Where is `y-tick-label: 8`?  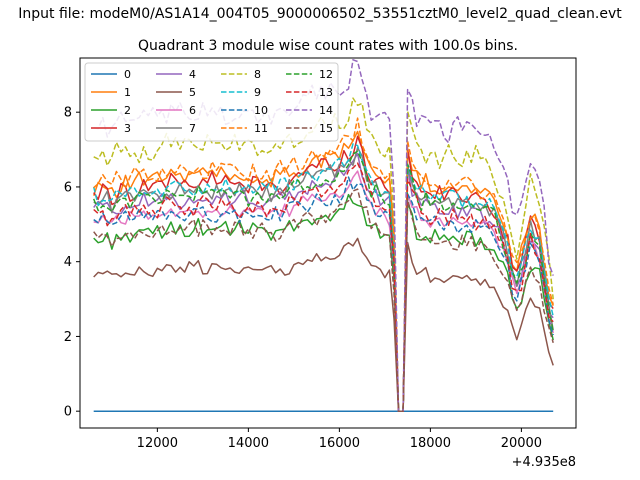 y-tick-label: 8 is located at coordinates (68, 113).